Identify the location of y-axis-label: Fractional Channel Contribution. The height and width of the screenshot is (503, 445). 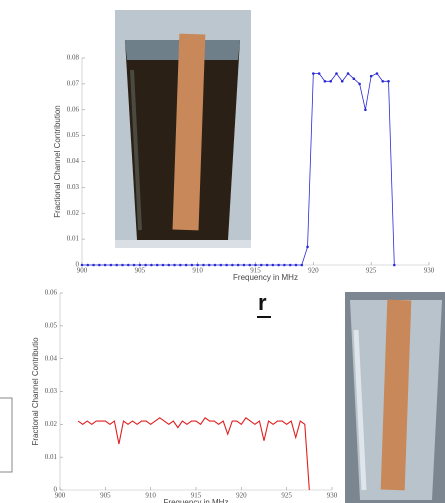
(57, 161).